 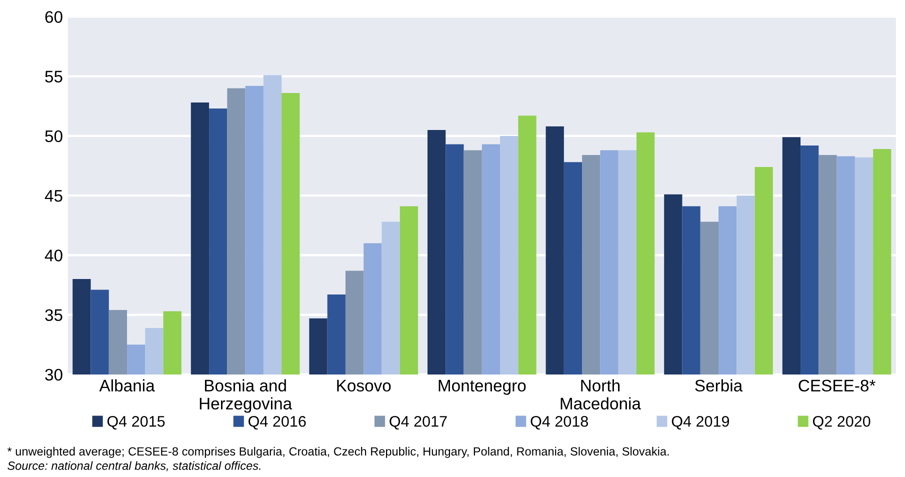 What do you see at coordinates (53, 17) in the screenshot?
I see `y-tick-label: 60` at bounding box center [53, 17].